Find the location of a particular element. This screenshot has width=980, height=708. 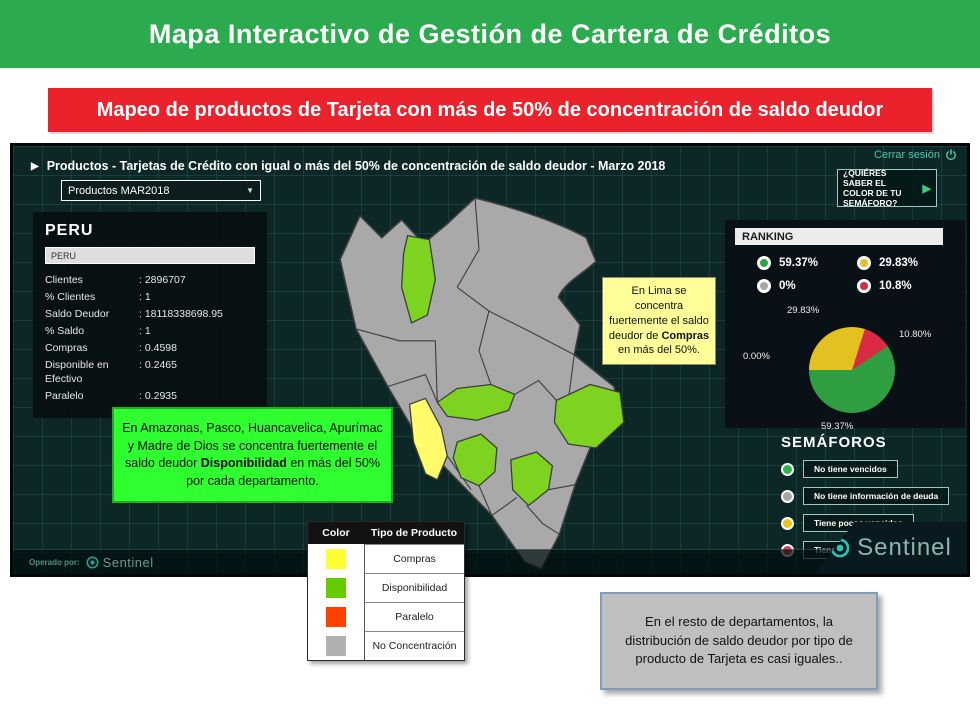

semaforo-row-gray: No tiene información de deuda is located at coordinates (880, 496).